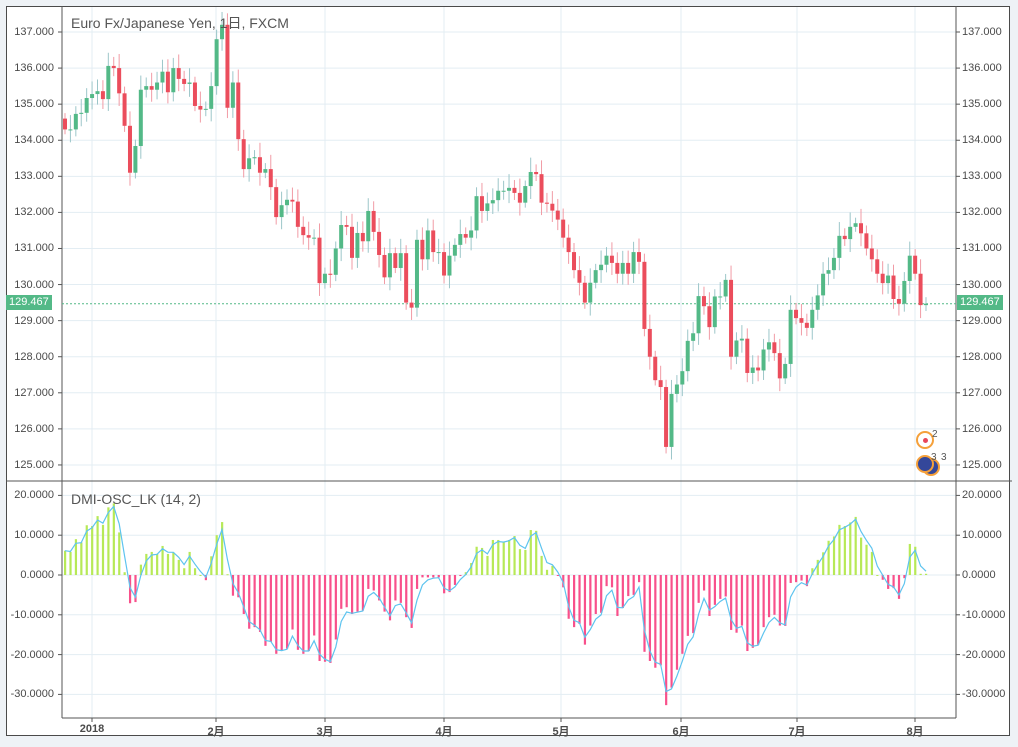  What do you see at coordinates (216, 732) in the screenshot?
I see `time-tick-label: 2月` at bounding box center [216, 732].